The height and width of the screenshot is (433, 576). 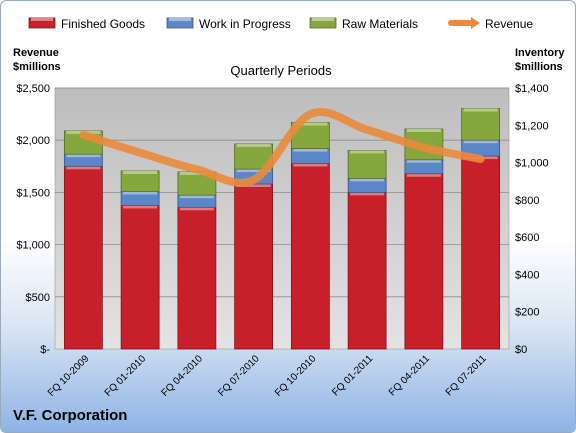 What do you see at coordinates (475, 23) in the screenshot?
I see `legend-swatch-arrow` at bounding box center [475, 23].